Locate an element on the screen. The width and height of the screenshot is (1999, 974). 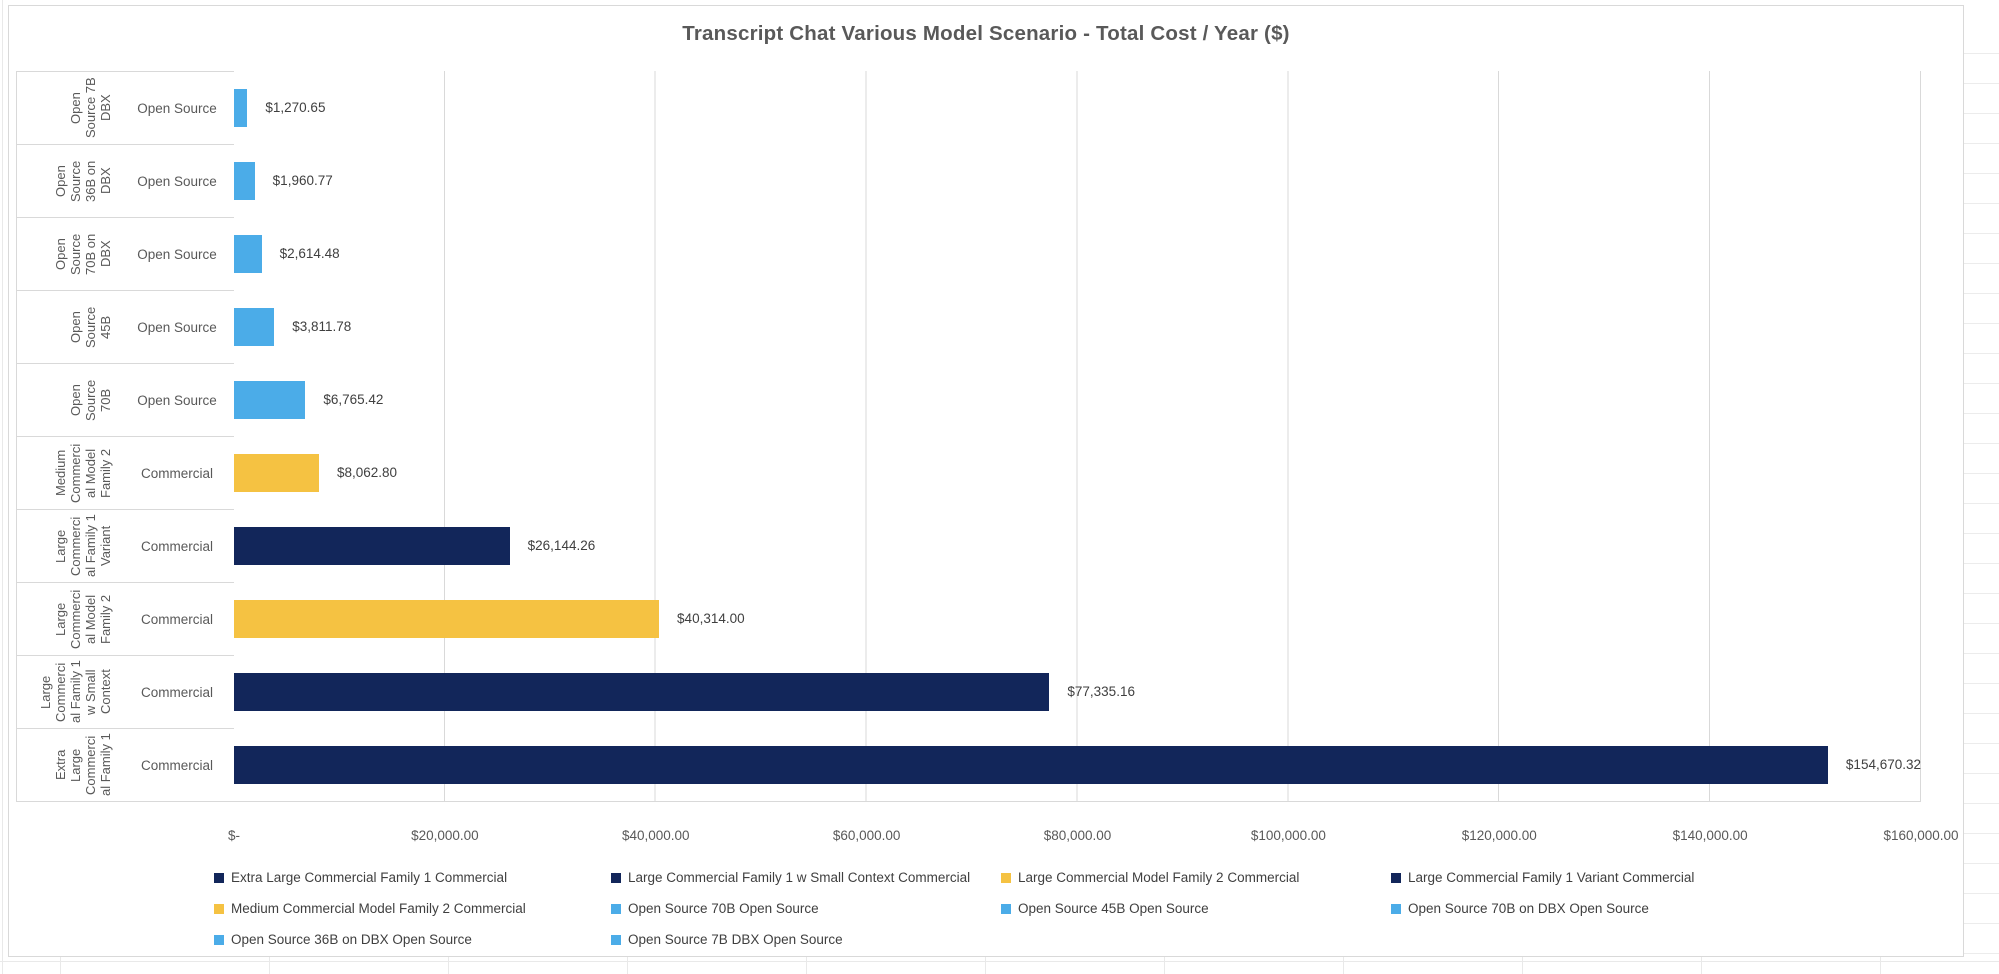
bar-row: $2,614.48 is located at coordinates (1077, 253).